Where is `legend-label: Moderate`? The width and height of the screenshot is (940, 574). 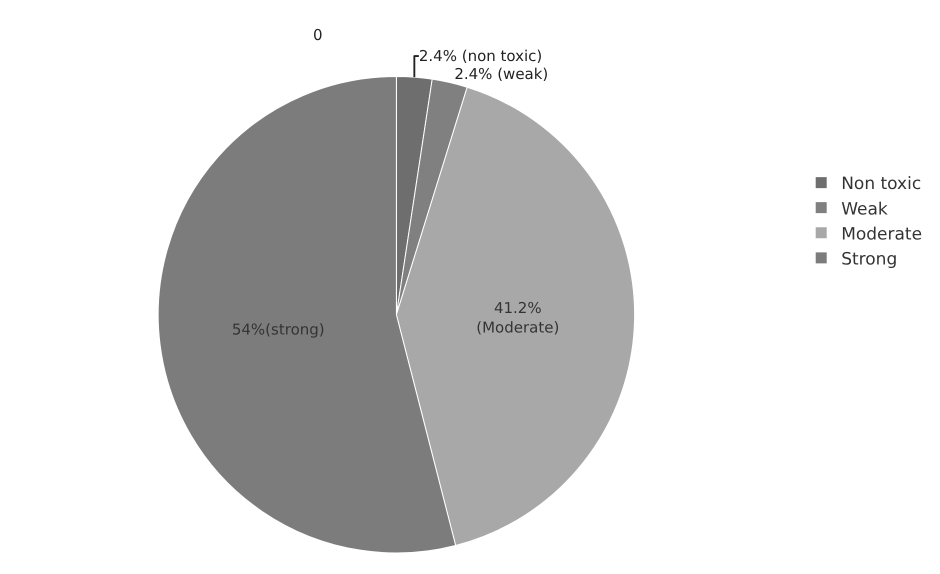
legend-label: Moderate is located at coordinates (881, 234).